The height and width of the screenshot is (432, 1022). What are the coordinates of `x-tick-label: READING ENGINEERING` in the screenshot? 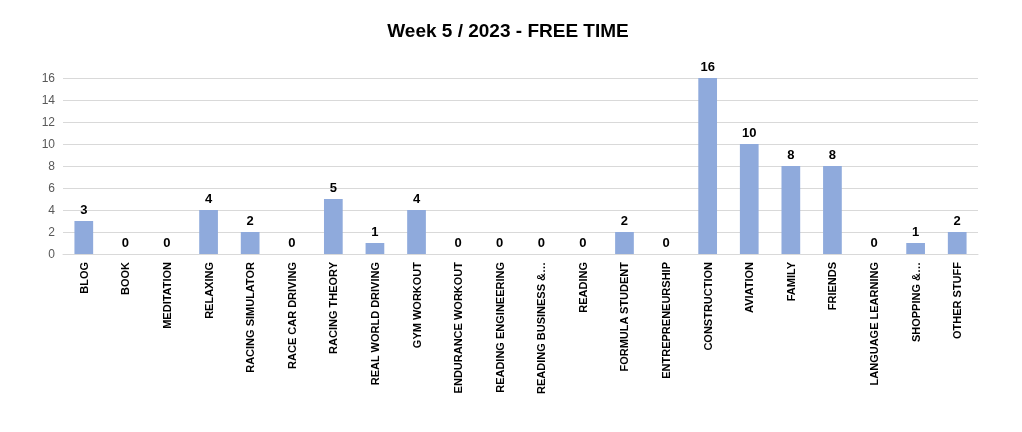 It's located at (499, 327).